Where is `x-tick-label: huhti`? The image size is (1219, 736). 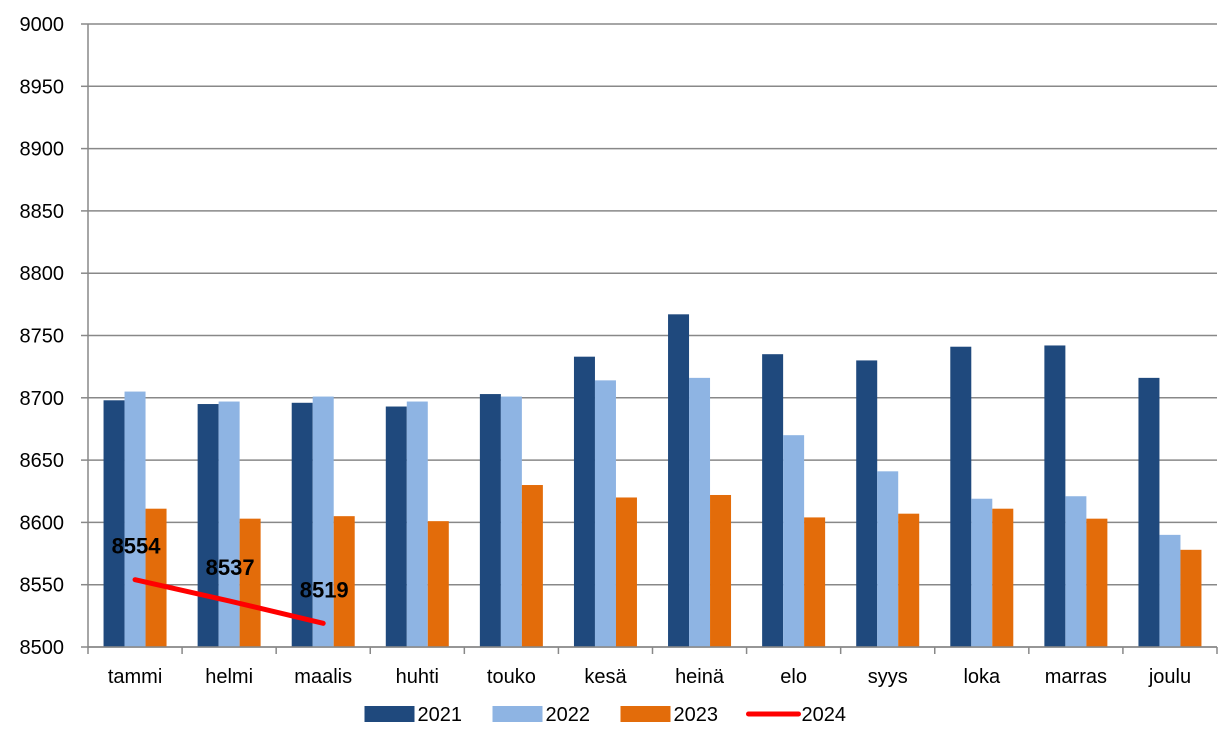
x-tick-label: huhti is located at coordinates (417, 677).